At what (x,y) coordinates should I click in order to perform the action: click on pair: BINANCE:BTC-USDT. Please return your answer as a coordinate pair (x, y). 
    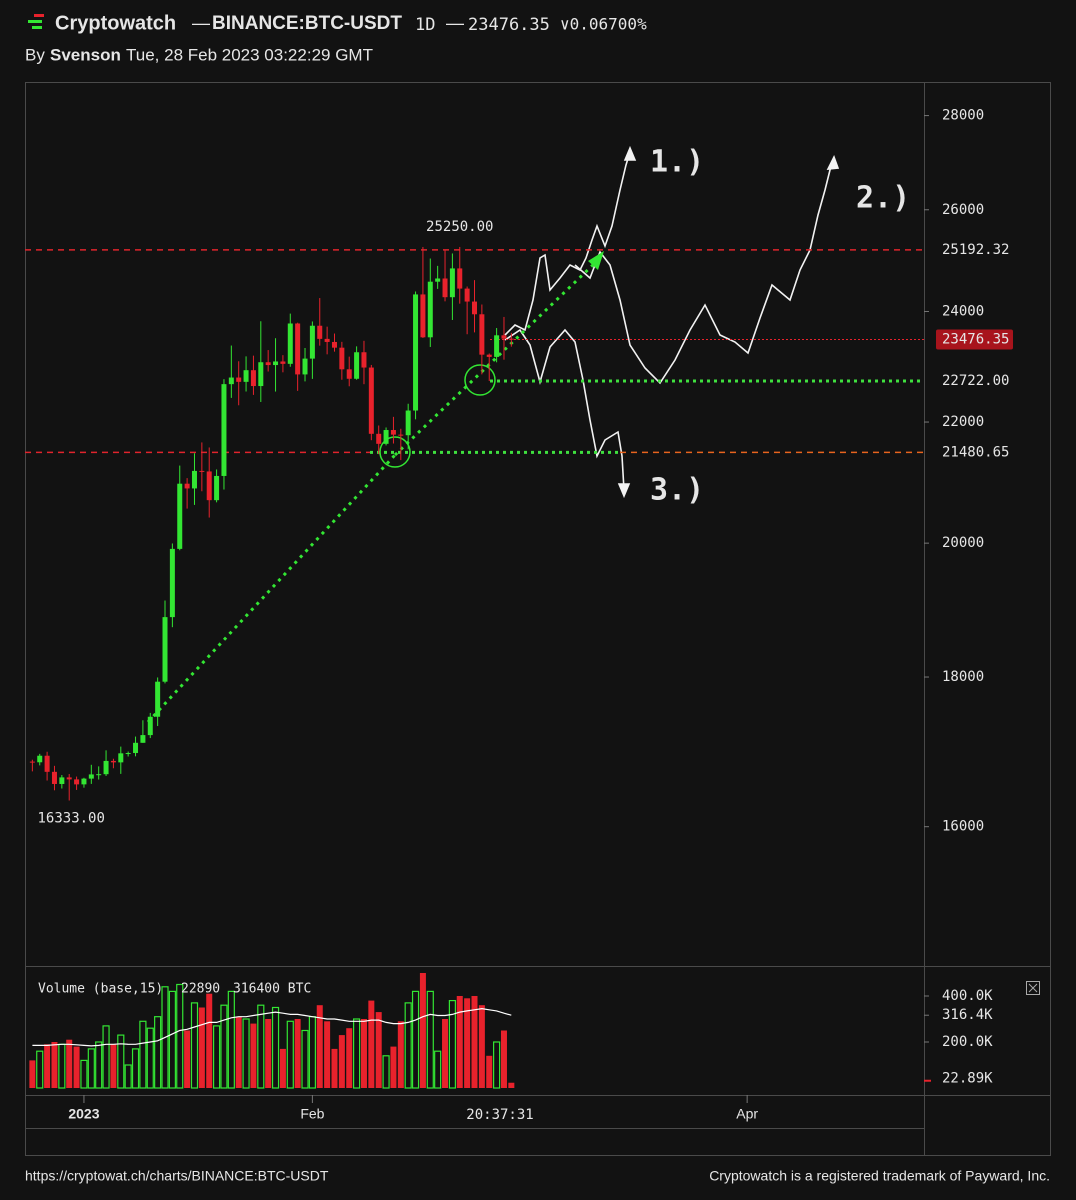
    Looking at the image, I should click on (307, 23).